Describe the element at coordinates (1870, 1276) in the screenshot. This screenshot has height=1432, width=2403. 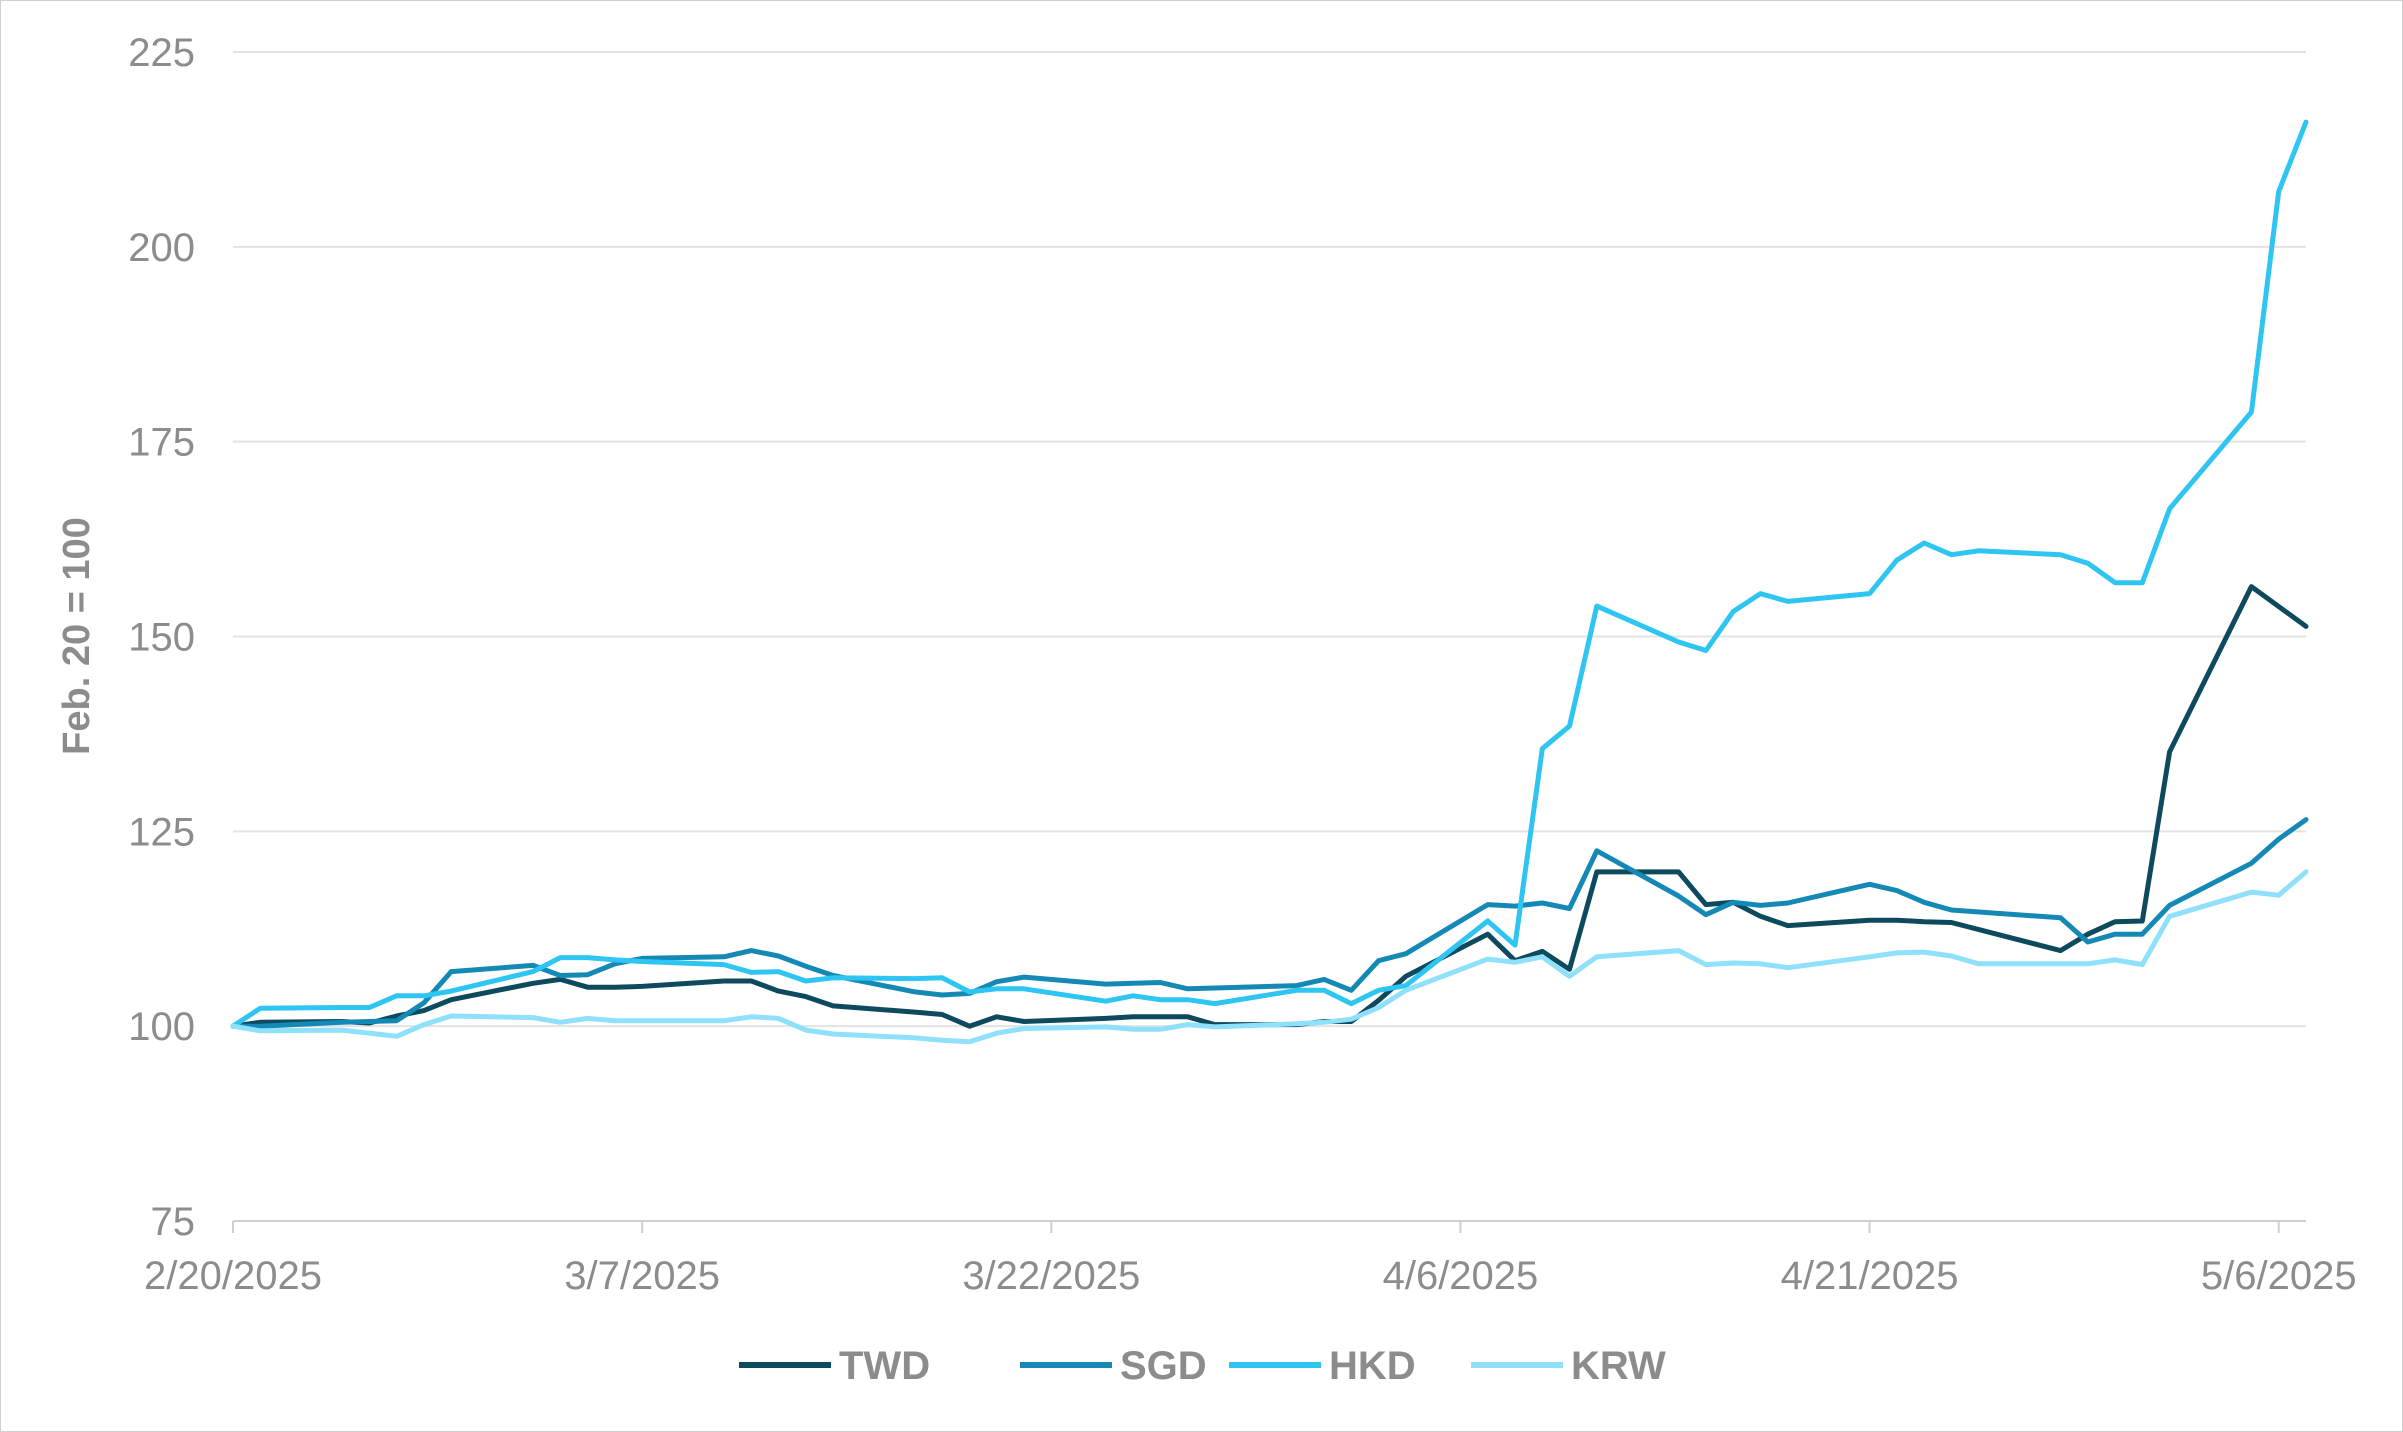
I see `x-tick-label: 4/21/2025` at that location.